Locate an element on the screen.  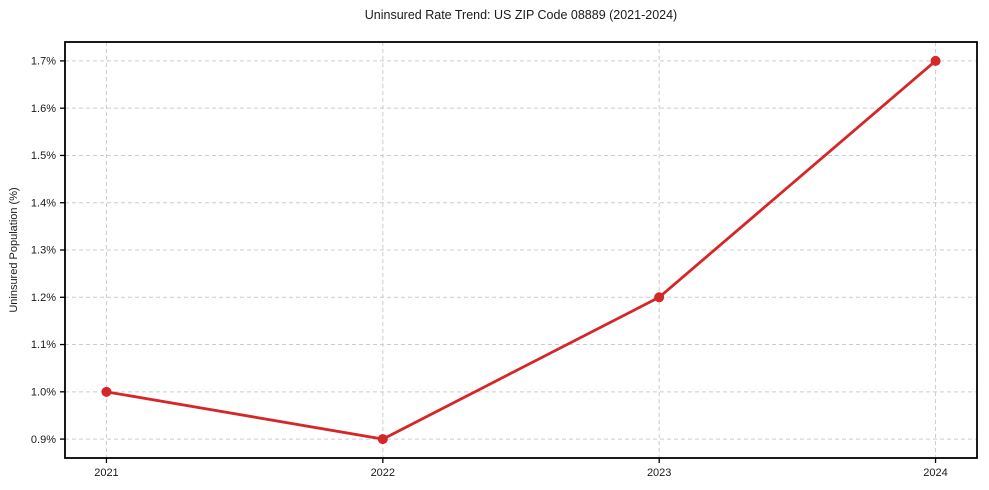
y-tick-label: 1.7% is located at coordinates (43, 62).